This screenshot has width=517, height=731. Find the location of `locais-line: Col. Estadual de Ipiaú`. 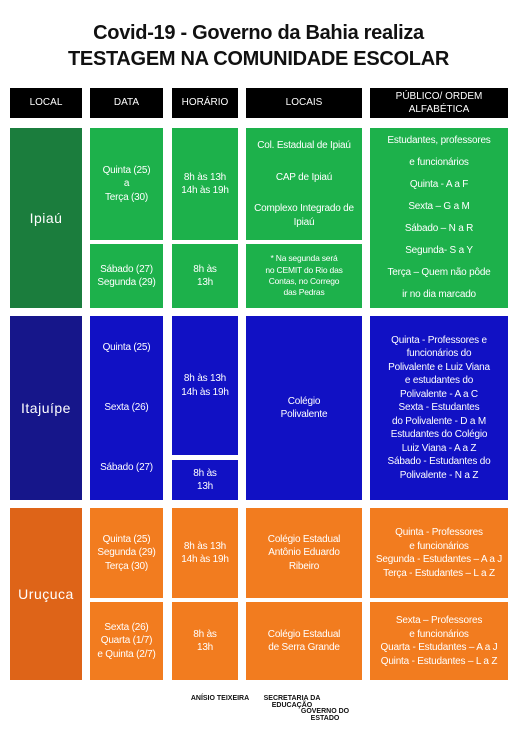

locais-line: Col. Estadual de Ipiaú is located at coordinates (304, 145).